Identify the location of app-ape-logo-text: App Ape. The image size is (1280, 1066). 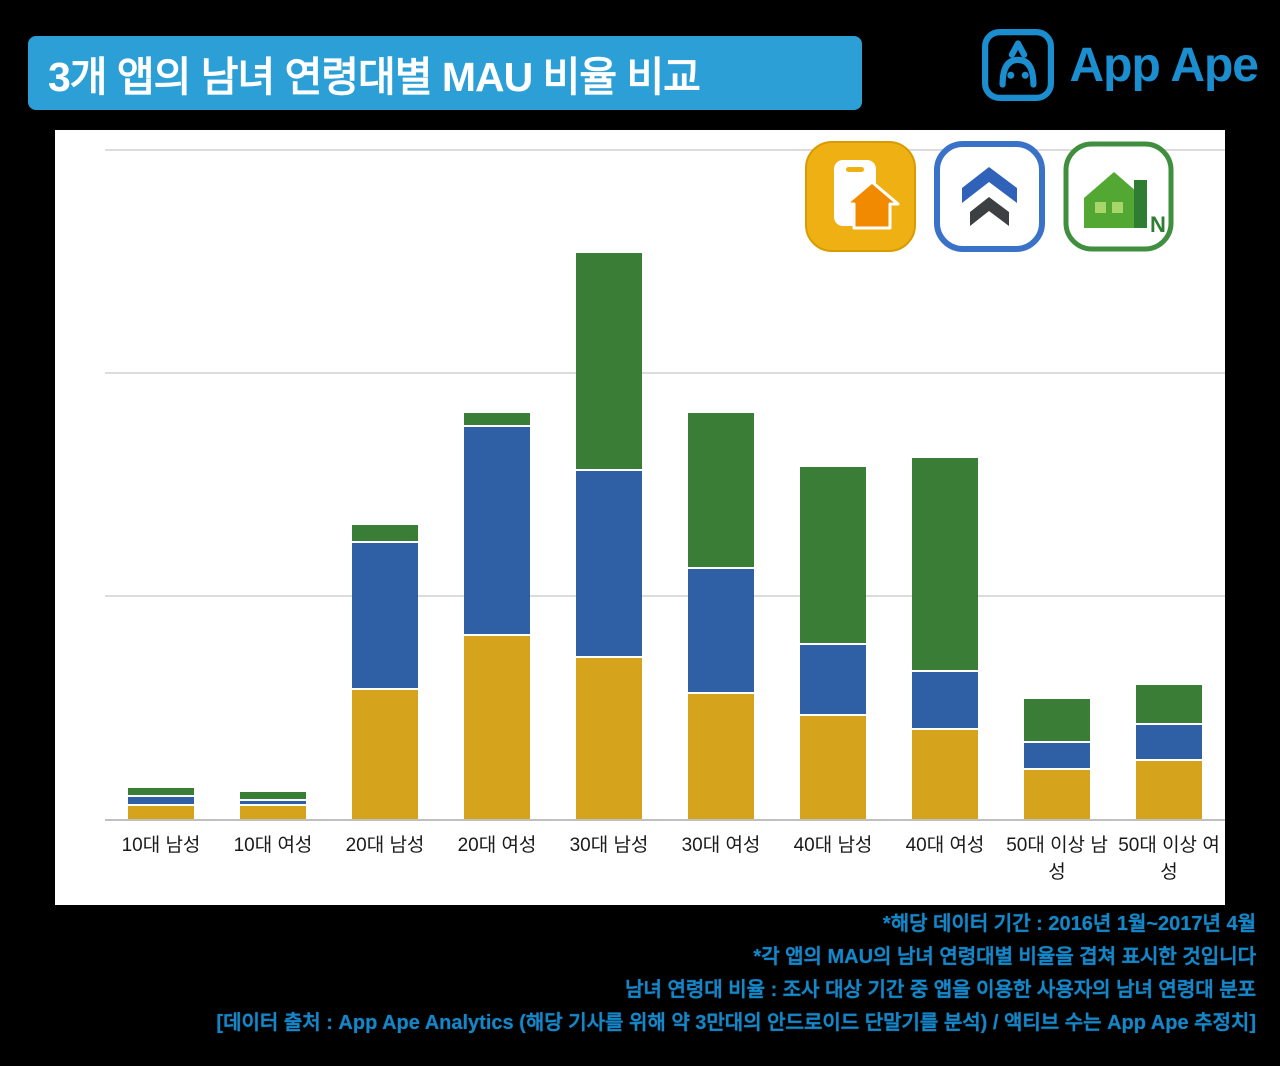
(1164, 65).